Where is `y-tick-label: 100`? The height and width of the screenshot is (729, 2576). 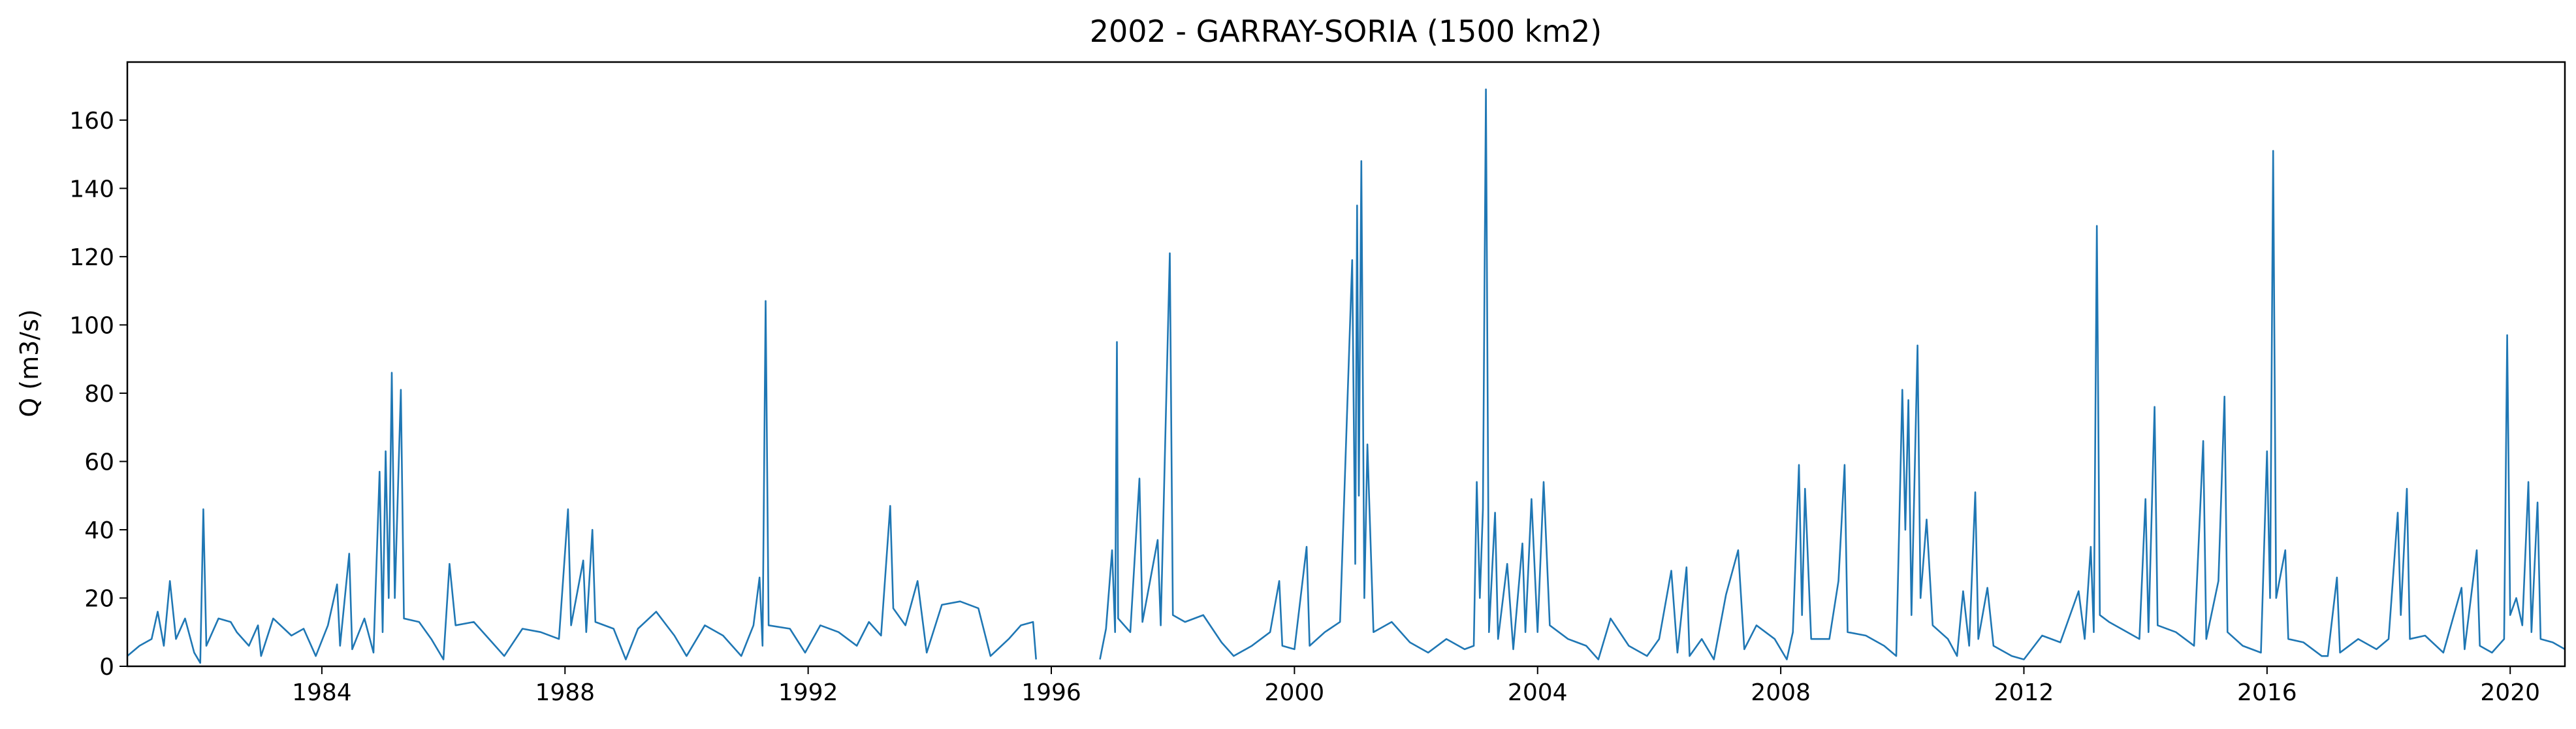 y-tick-label: 100 is located at coordinates (92, 325).